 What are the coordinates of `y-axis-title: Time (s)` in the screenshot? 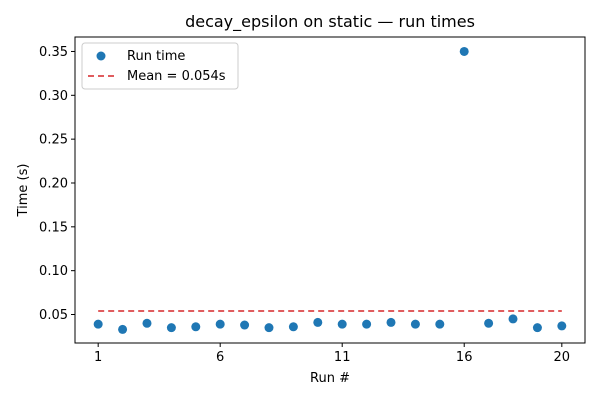 It's located at (23, 191).